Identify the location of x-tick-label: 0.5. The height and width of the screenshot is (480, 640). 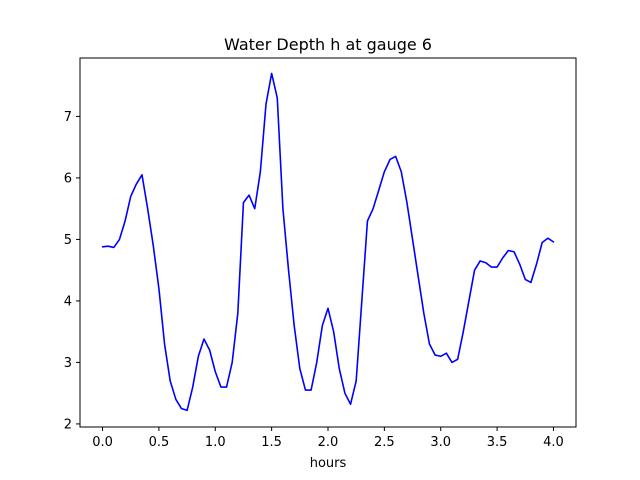
(159, 442).